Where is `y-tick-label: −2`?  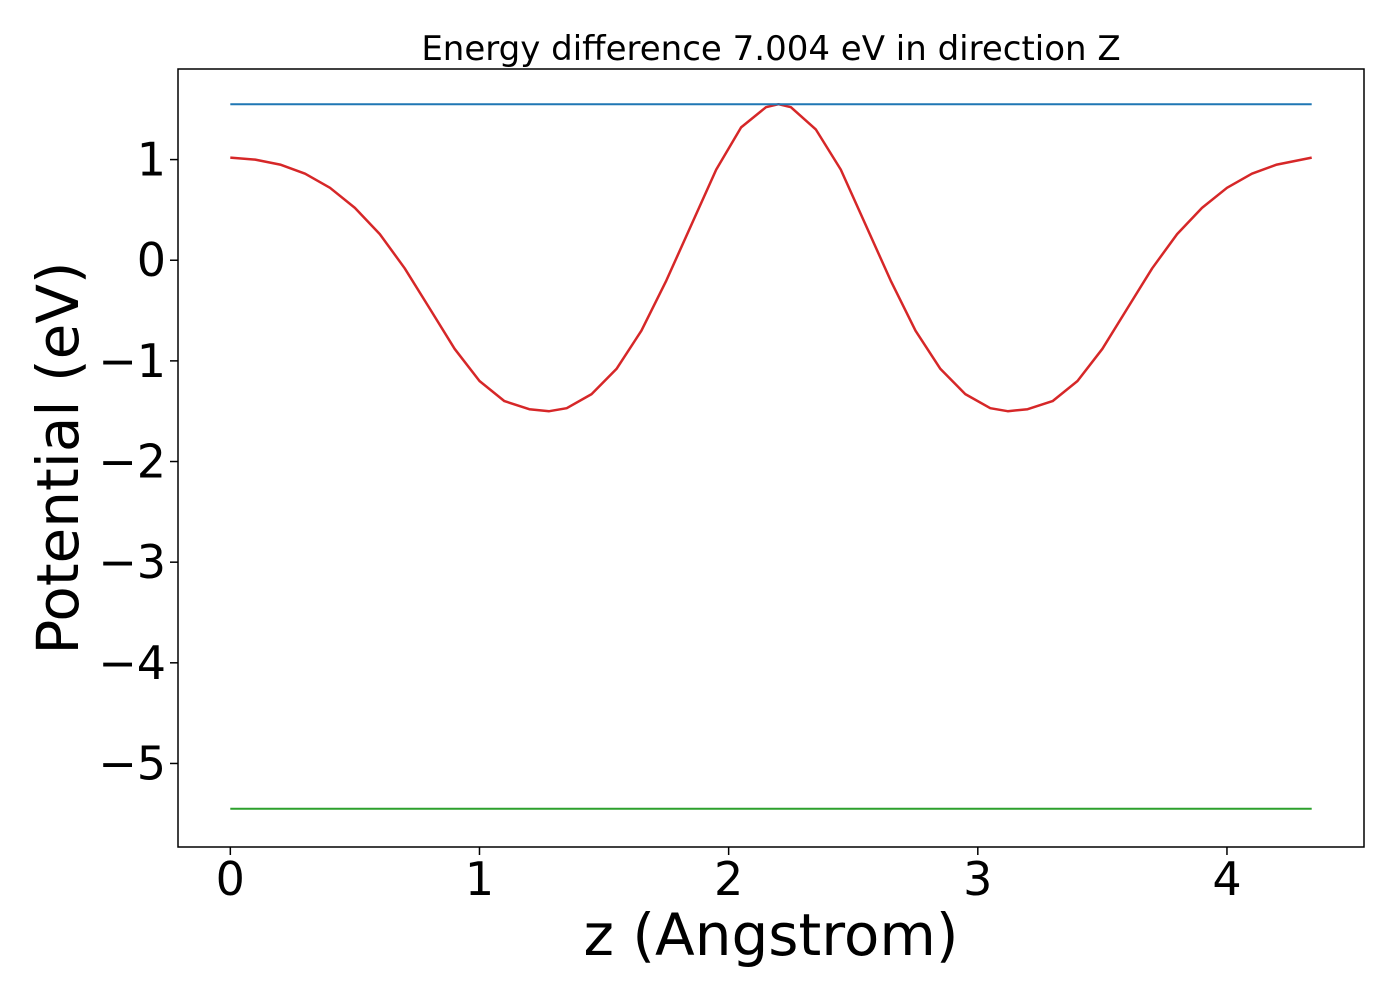
y-tick-label: −2 is located at coordinates (132, 462).